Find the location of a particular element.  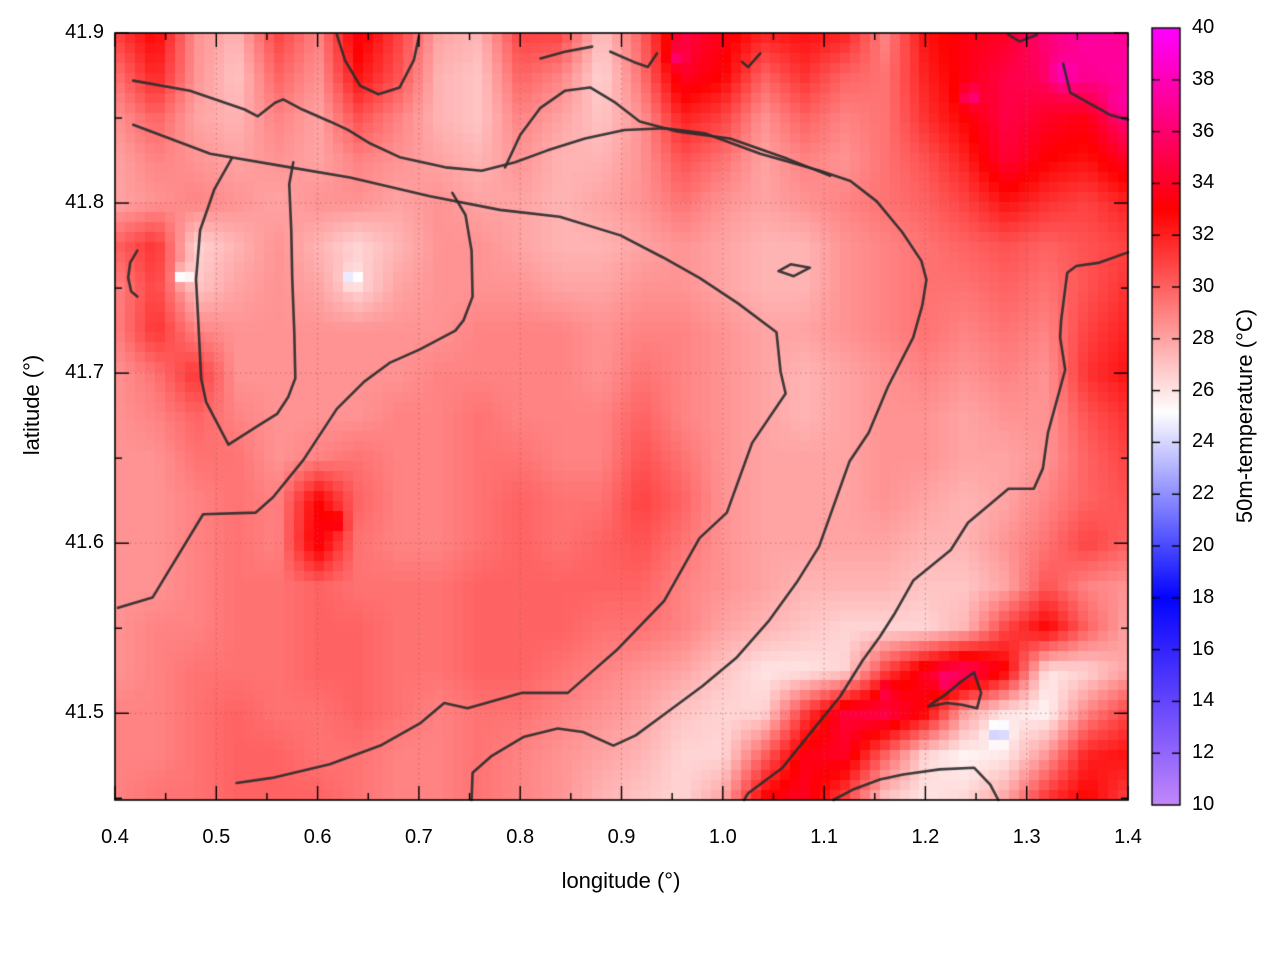

x-tick-label: 0.4 is located at coordinates (115, 837).